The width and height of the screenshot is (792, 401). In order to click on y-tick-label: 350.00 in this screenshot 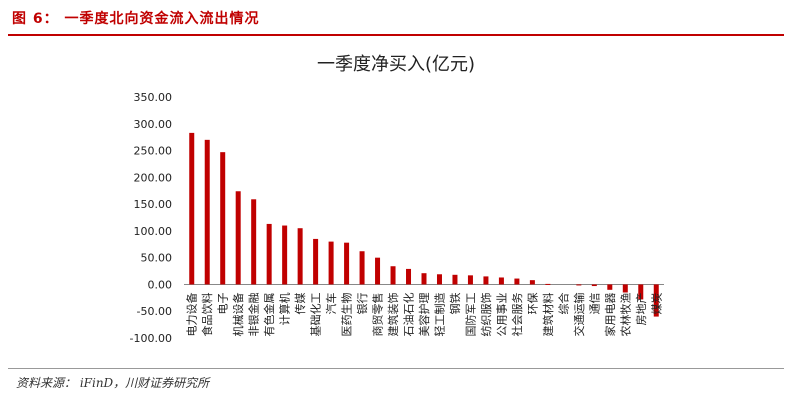, I will do `click(153, 97)`.